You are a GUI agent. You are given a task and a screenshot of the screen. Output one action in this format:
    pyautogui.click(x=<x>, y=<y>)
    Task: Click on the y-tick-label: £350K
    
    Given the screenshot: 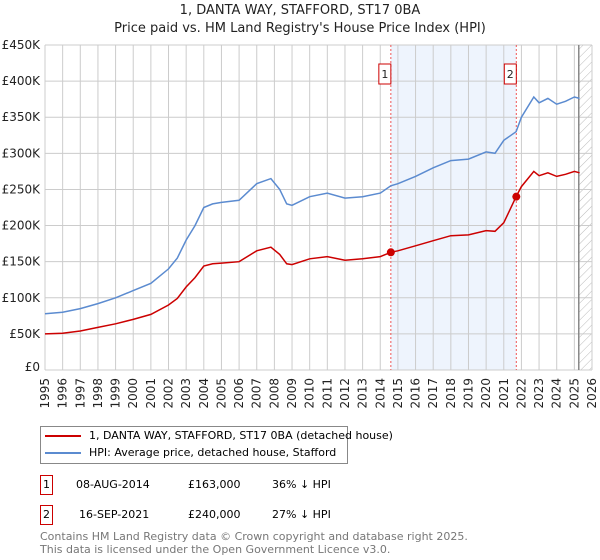 What is the action you would take?
    pyautogui.click(x=22, y=117)
    